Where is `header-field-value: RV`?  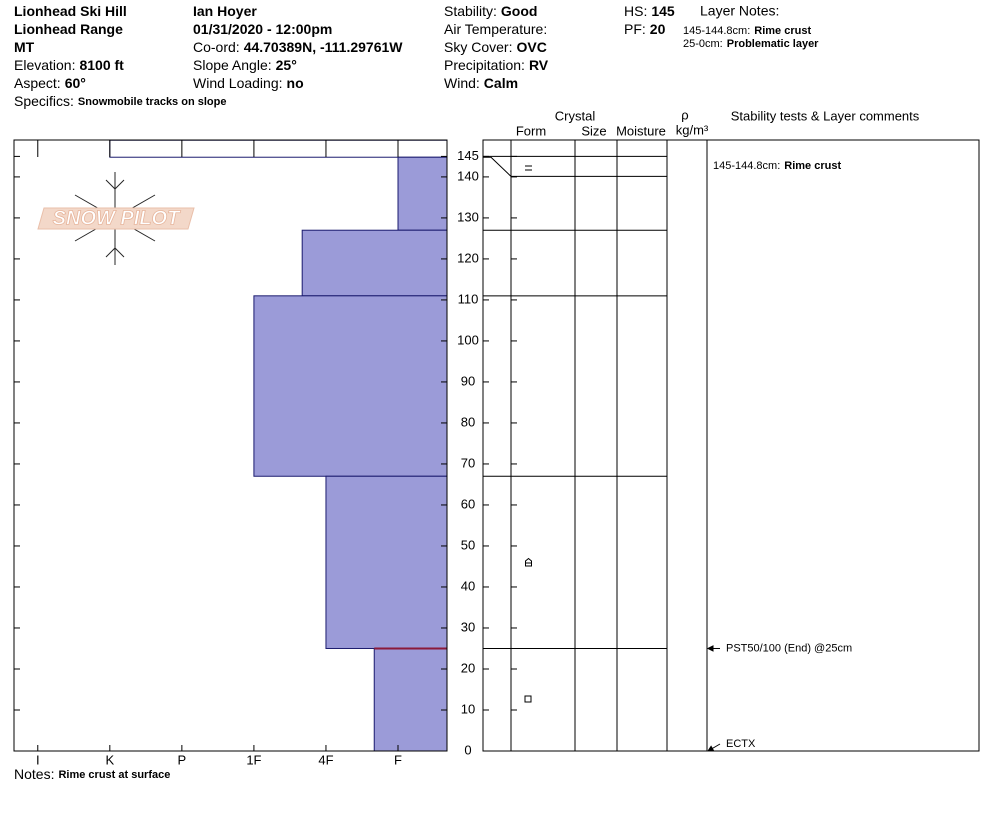 header-field-value: RV is located at coordinates (539, 65).